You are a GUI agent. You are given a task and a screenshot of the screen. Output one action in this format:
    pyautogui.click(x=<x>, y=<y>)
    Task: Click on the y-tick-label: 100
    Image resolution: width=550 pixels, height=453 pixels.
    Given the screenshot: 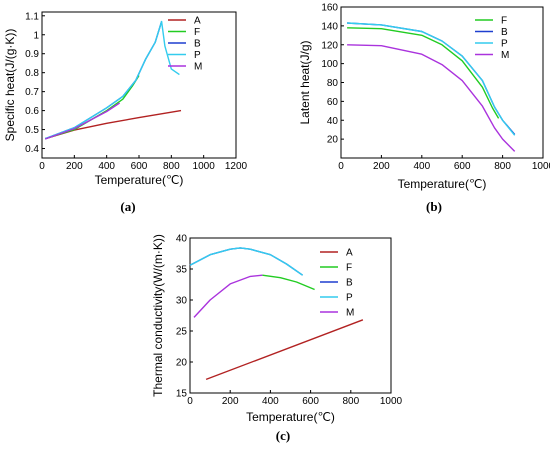 What is the action you would take?
    pyautogui.click(x=329, y=64)
    